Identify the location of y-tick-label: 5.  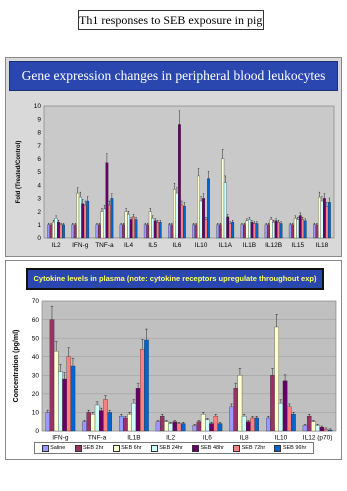
(39, 172).